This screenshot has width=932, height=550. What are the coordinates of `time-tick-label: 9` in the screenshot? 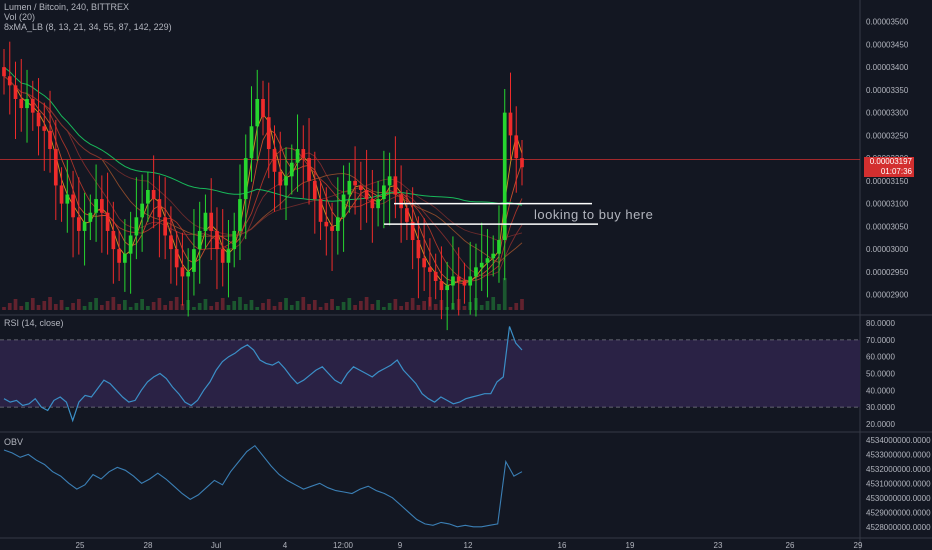 It's located at (400, 545).